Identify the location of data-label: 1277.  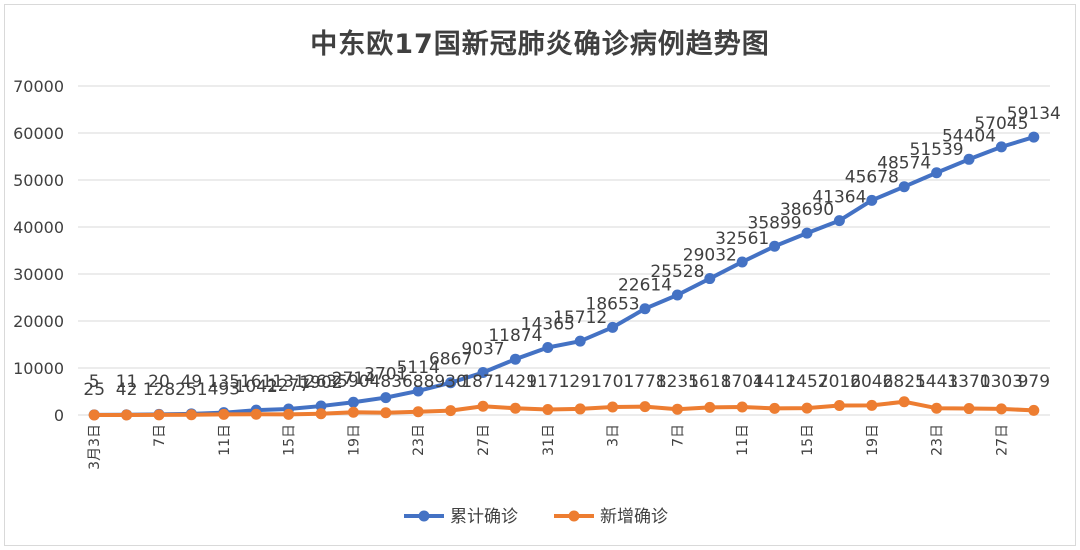
(288, 386).